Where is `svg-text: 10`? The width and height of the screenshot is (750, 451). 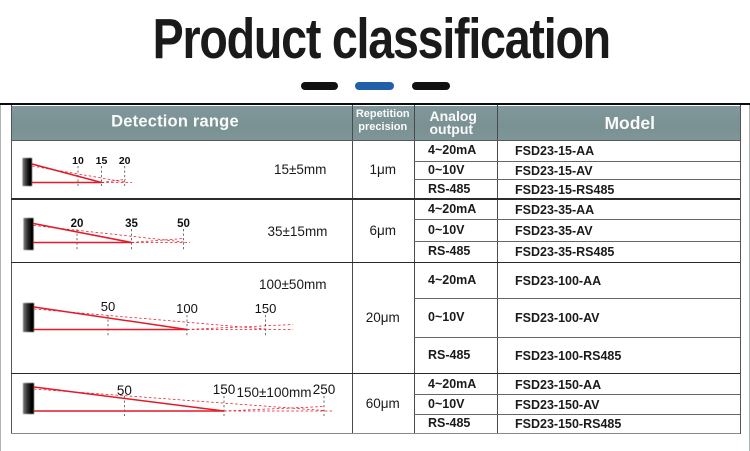 svg-text: 10 is located at coordinates (78, 161).